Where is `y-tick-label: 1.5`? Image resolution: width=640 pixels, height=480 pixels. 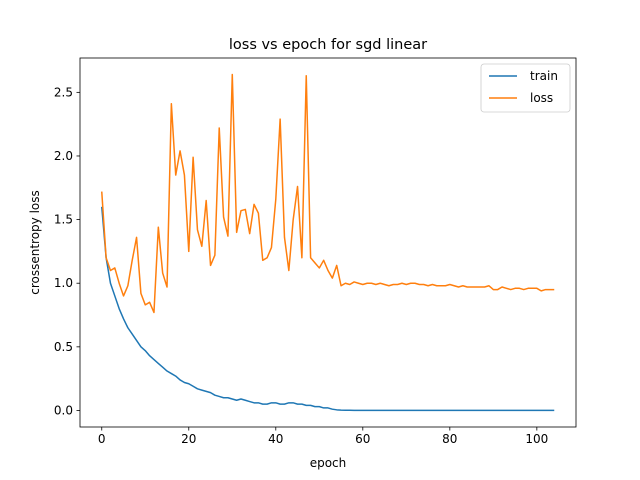 y-tick-label: 1.5 is located at coordinates (63, 220).